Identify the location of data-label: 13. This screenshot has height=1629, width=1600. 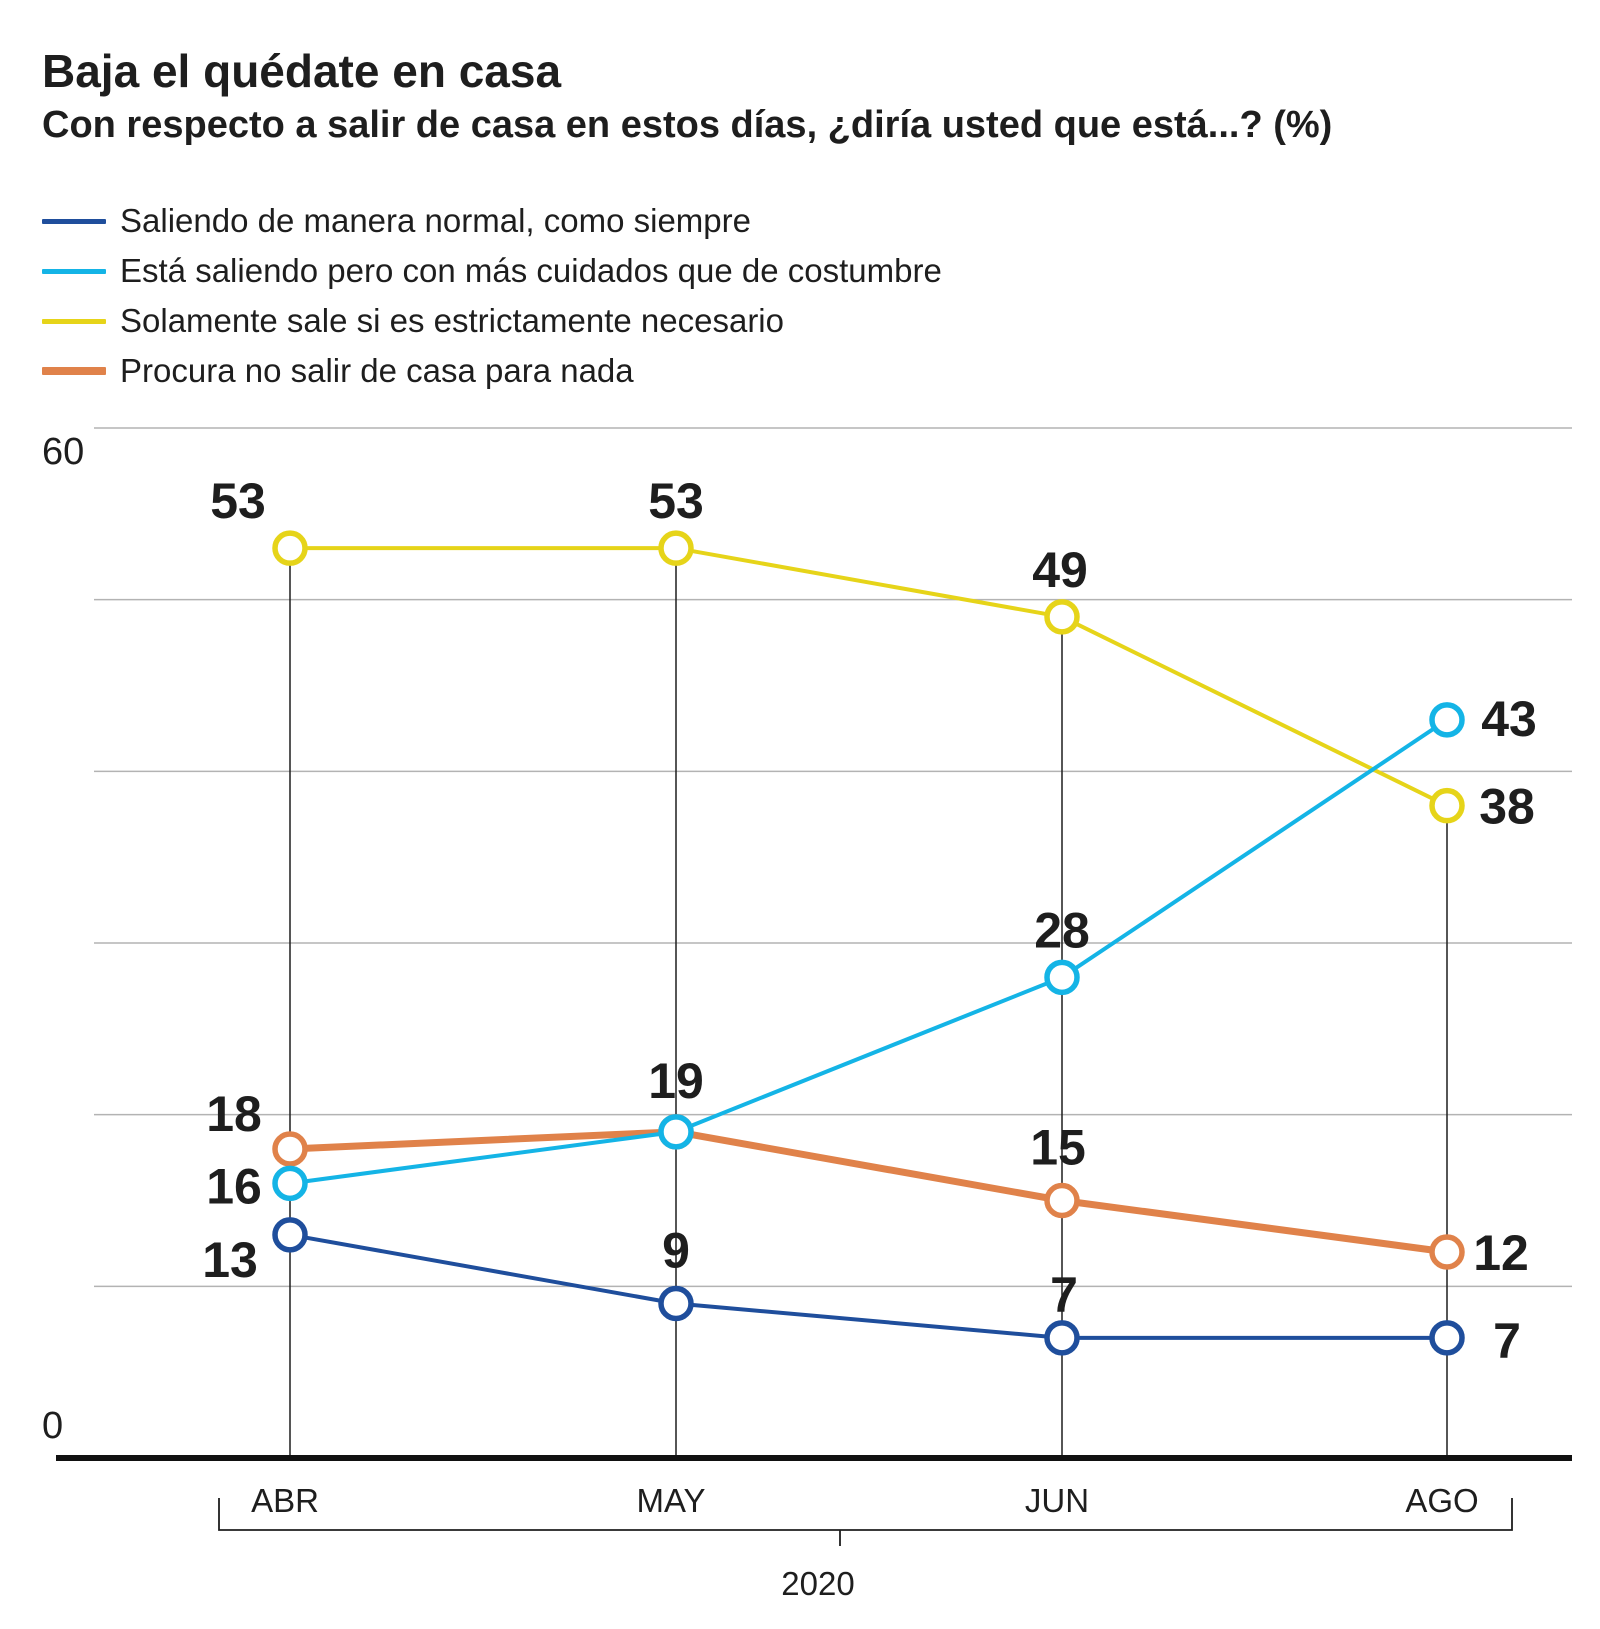
(230, 1260).